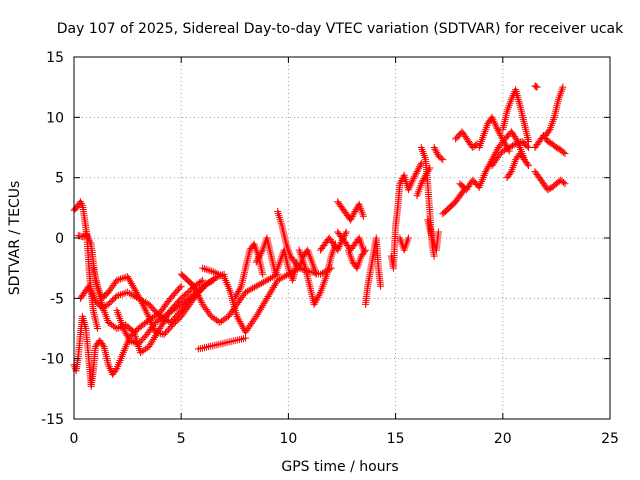  I want to click on x-axis-label: GPS time / hours, so click(339, 467).